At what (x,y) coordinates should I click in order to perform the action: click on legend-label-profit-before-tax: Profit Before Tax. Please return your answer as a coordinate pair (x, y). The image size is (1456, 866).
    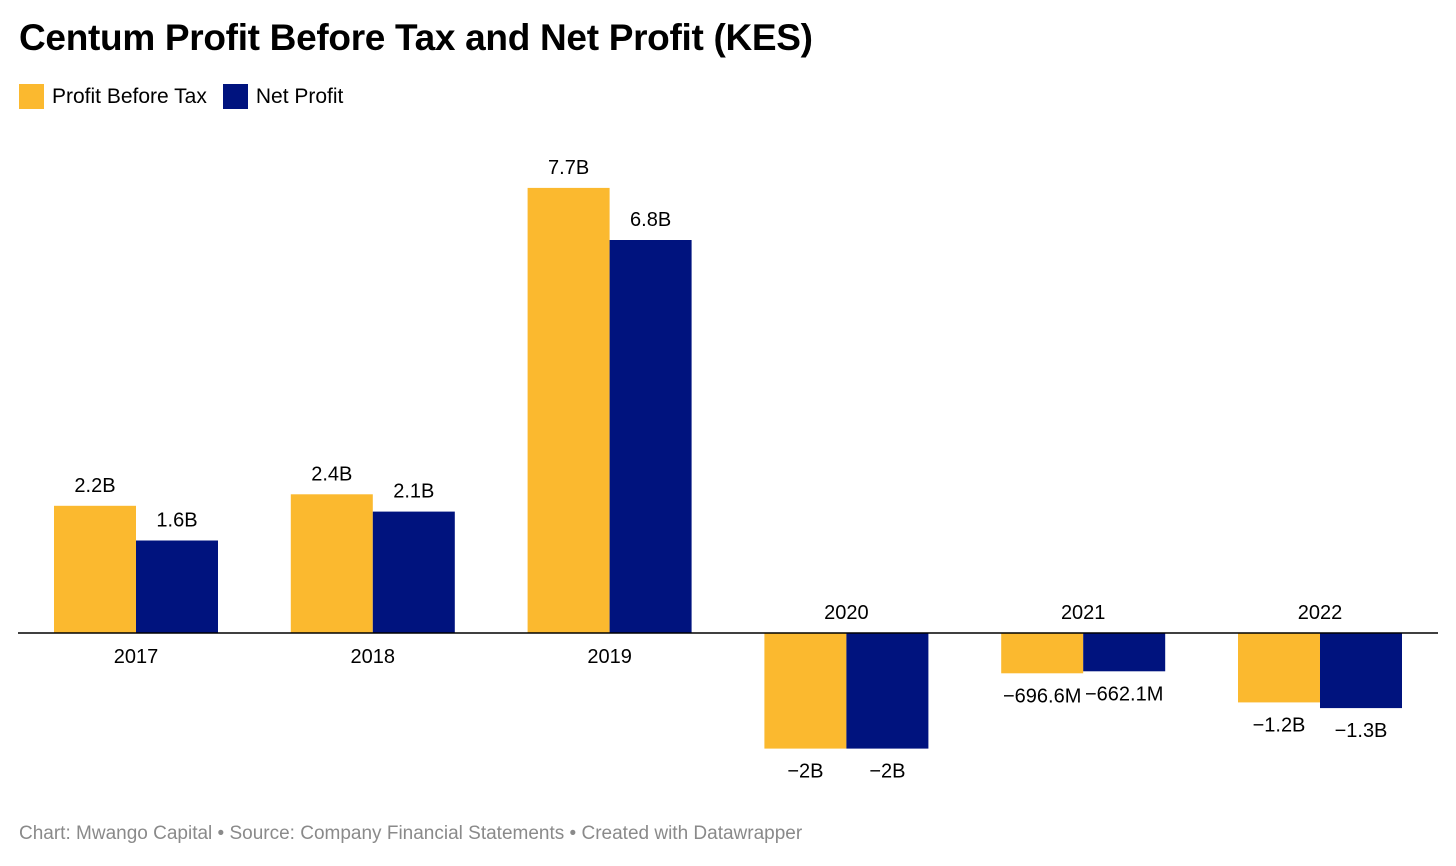
    Looking at the image, I should click on (129, 96).